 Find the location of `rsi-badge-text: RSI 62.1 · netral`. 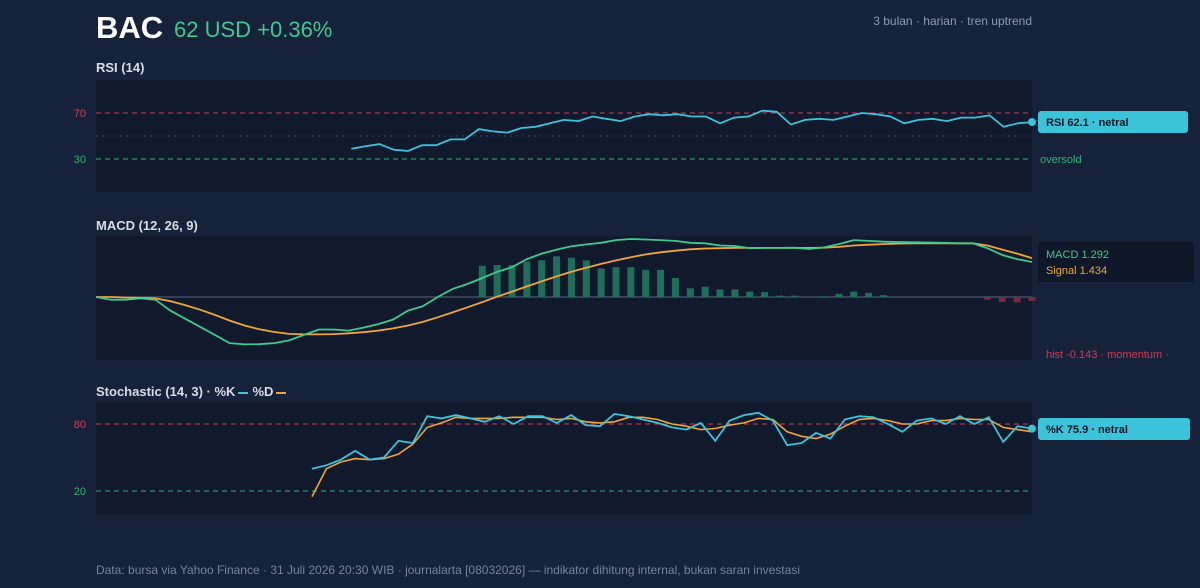

rsi-badge-text: RSI 62.1 · netral is located at coordinates (1087, 123).